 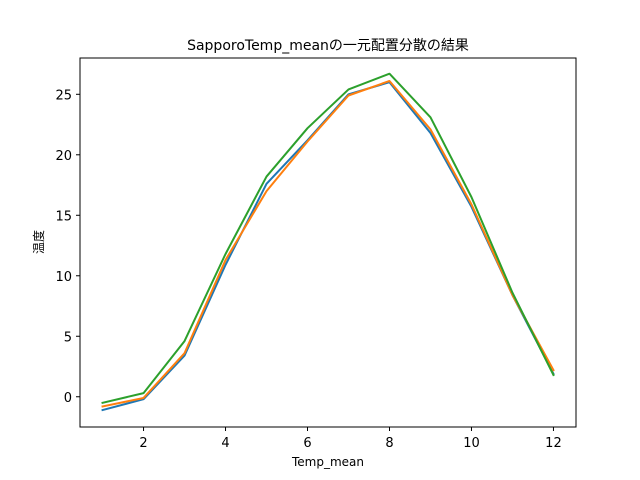 What do you see at coordinates (68, 337) in the screenshot?
I see `y-tick-label: 5` at bounding box center [68, 337].